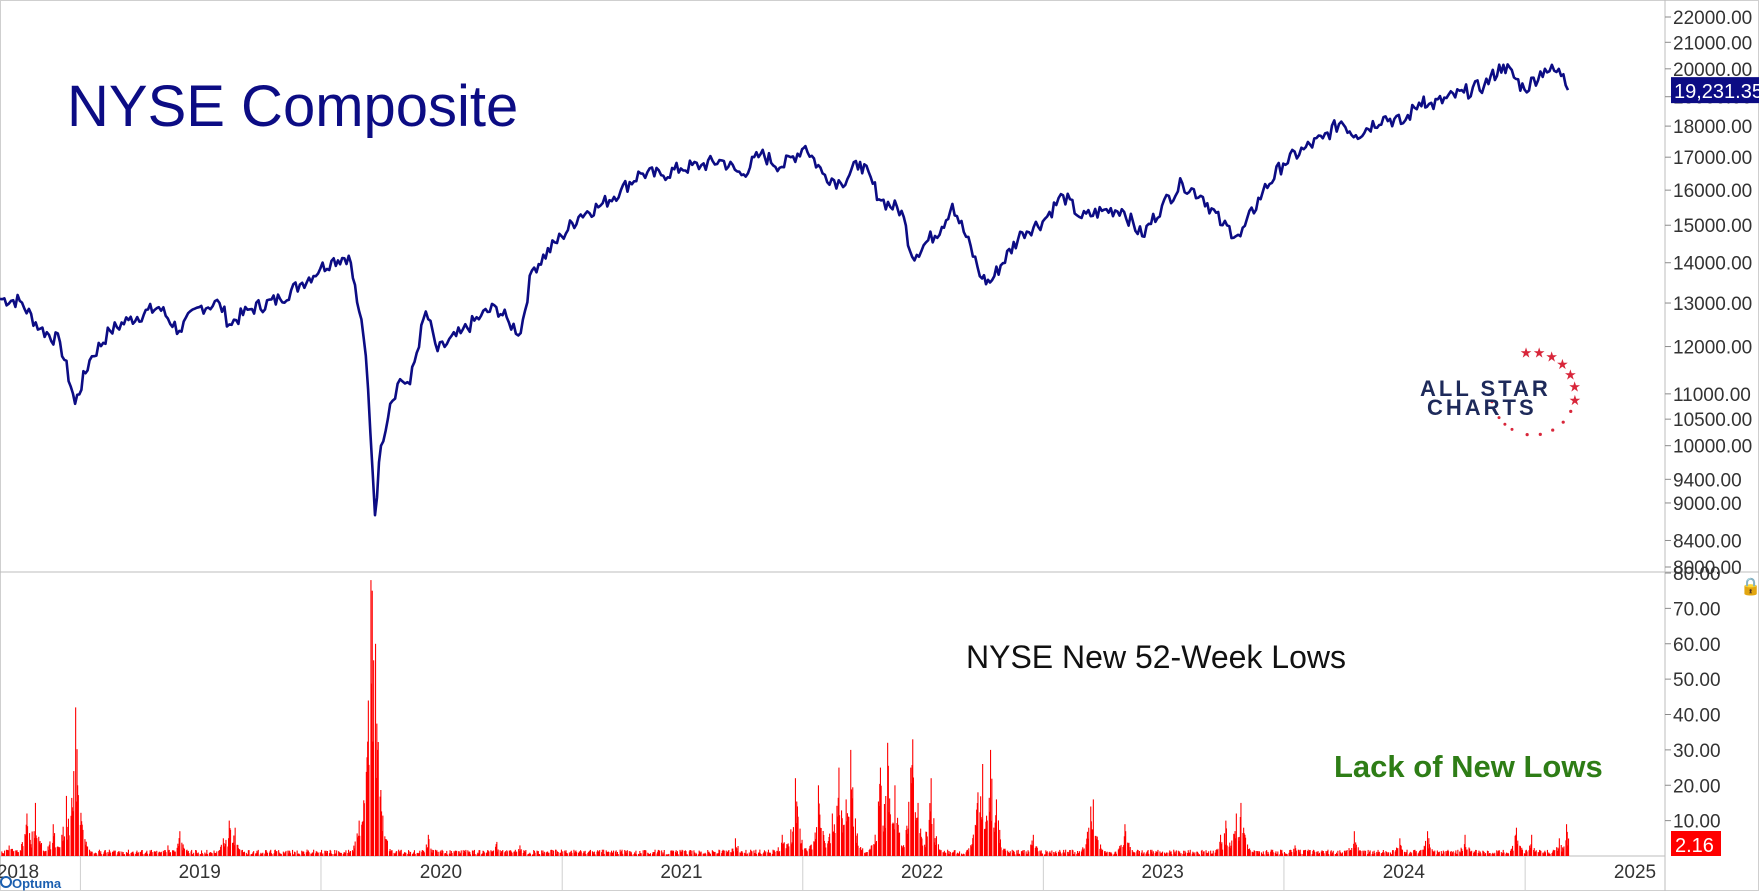 The image size is (1759, 891). I want to click on lows-tick-label: 50.00, so click(1697, 680).